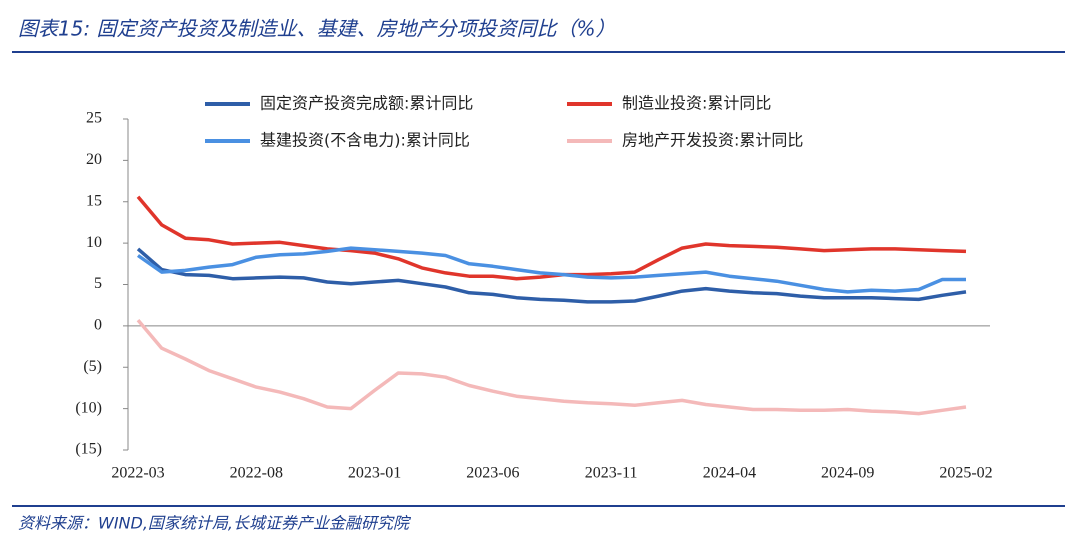 This screenshot has width=1080, height=555. What do you see at coordinates (256, 473) in the screenshot?
I see `x-tick-label: 2022-08` at bounding box center [256, 473].